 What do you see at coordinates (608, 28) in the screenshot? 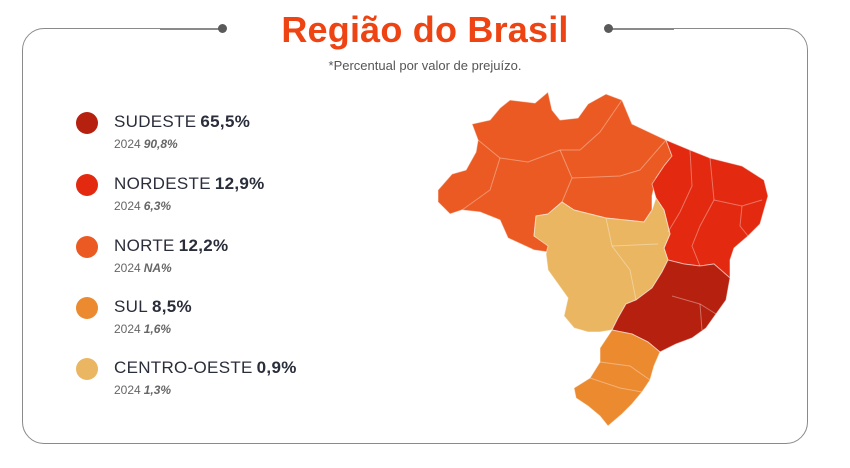
I see `title-rule-dot-right` at bounding box center [608, 28].